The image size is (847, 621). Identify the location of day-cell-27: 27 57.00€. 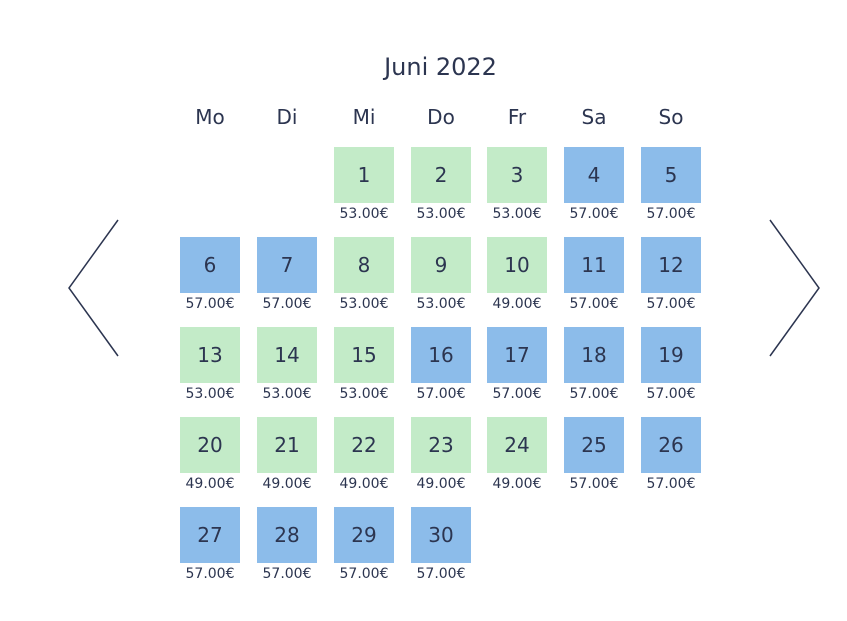
(210, 547).